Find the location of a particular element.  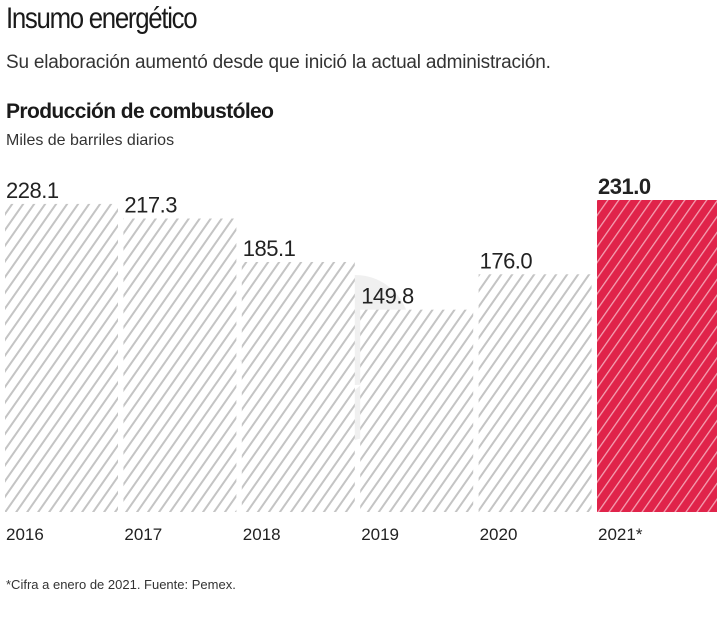

data-label: 176.0 is located at coordinates (506, 260).